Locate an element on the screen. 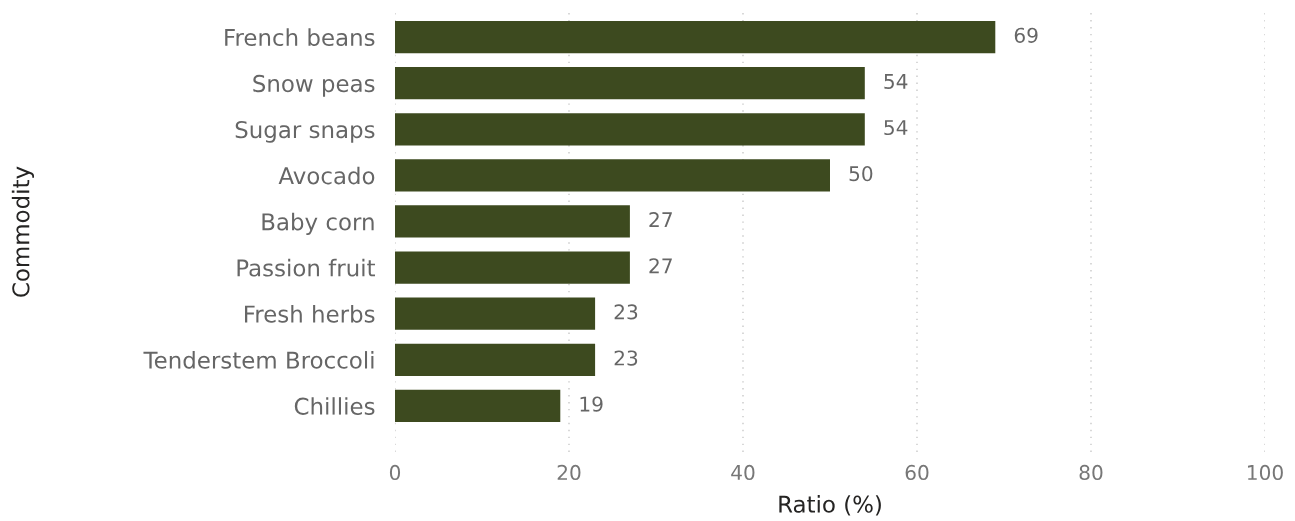 The image size is (1295, 521). y-axis-title: Commodity is located at coordinates (22, 231).